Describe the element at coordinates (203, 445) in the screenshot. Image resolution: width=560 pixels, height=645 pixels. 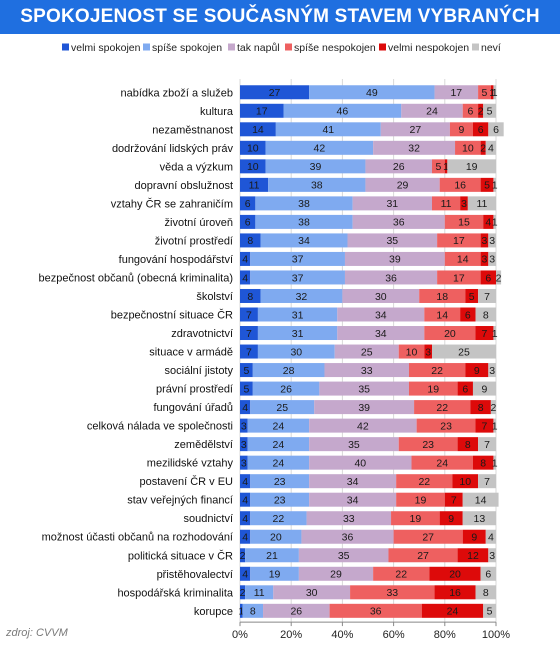
I see `category-label: zemědělství` at that location.